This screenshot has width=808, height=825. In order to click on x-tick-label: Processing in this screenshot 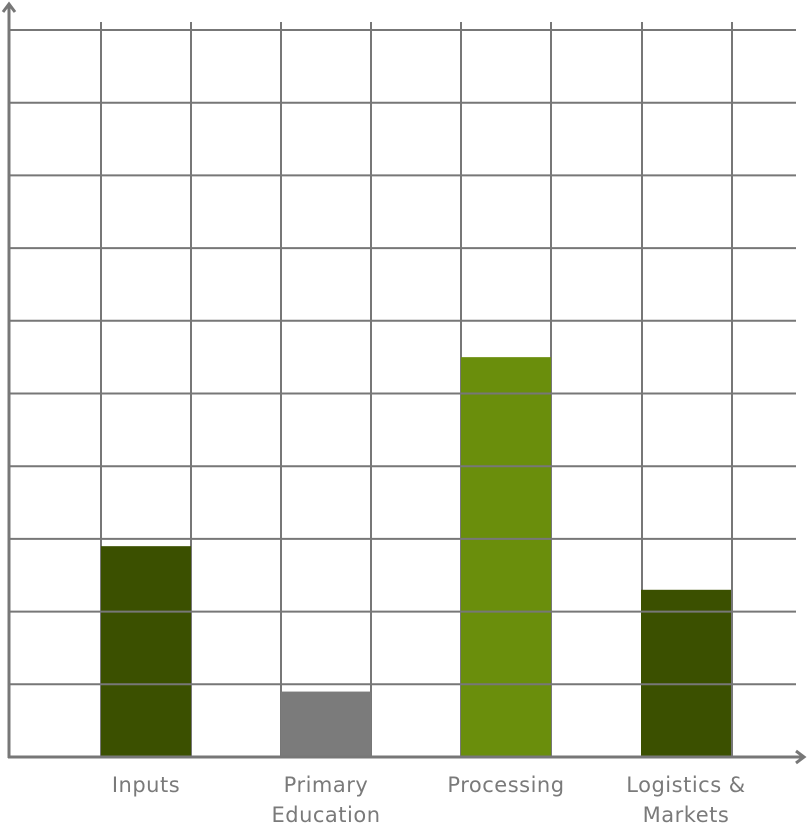, I will do `click(506, 785)`.